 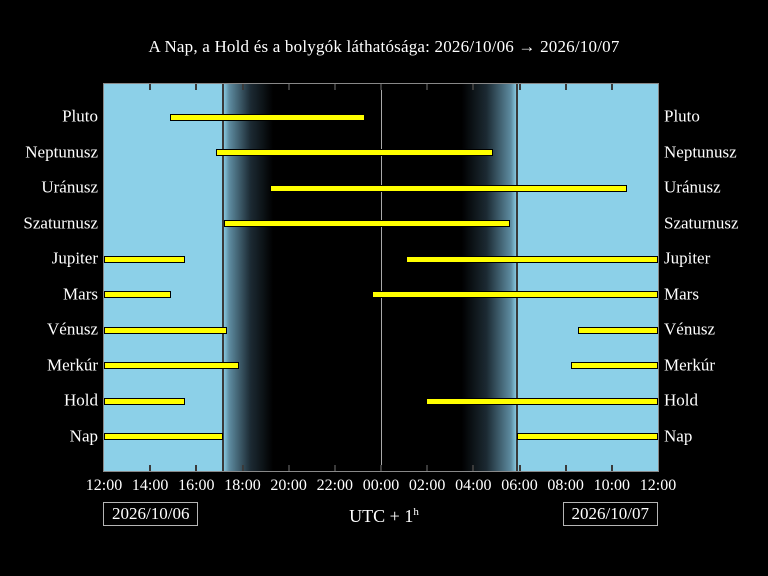 I want to click on axis-tick-label-12: 12:00, so click(x=658, y=485).